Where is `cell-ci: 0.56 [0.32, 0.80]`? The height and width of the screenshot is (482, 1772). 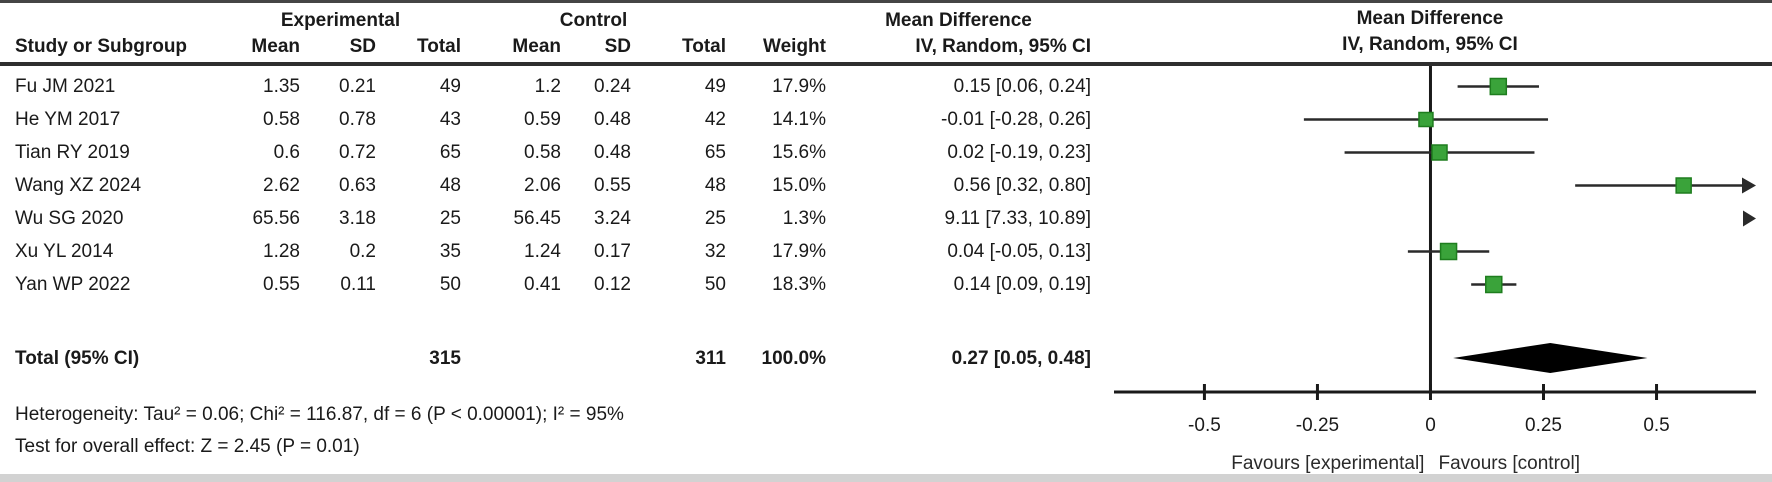 cell-ci: 0.56 [0.32, 0.80] is located at coordinates (1022, 185).